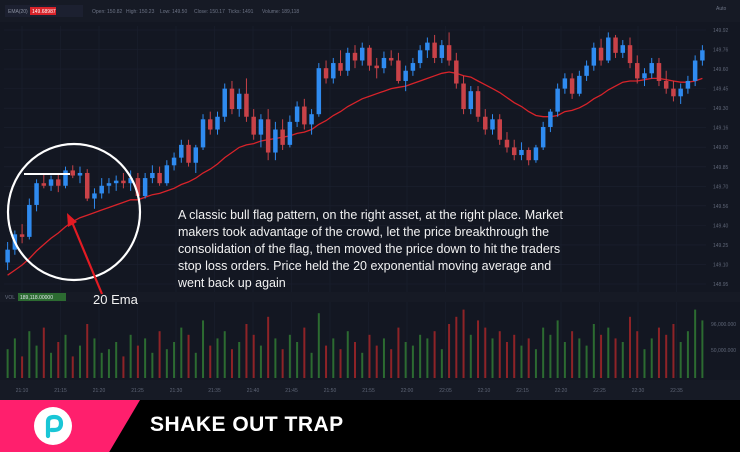  Describe the element at coordinates (43, 11) in the screenshot. I see `ema-value-badge` at that location.